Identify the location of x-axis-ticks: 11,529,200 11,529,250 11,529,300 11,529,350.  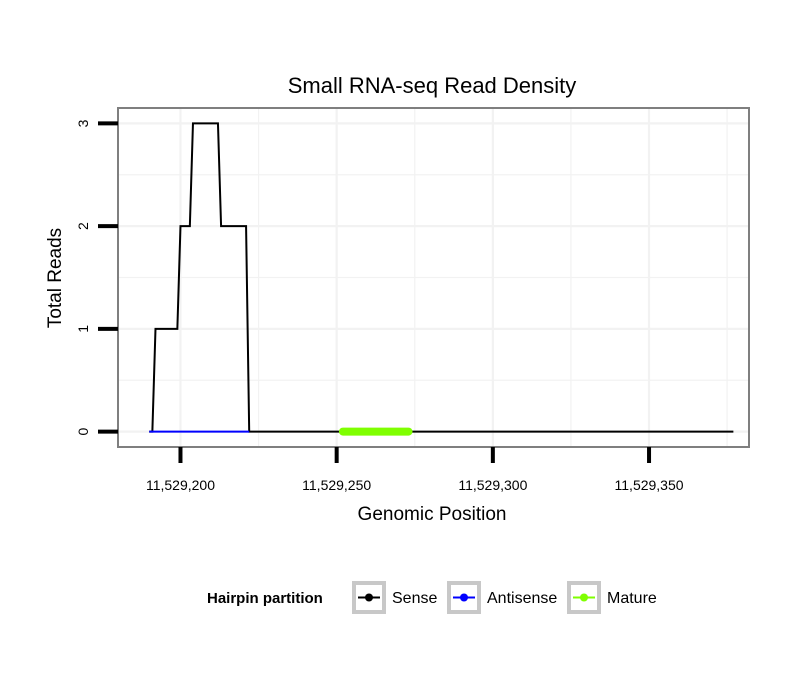
(415, 470).